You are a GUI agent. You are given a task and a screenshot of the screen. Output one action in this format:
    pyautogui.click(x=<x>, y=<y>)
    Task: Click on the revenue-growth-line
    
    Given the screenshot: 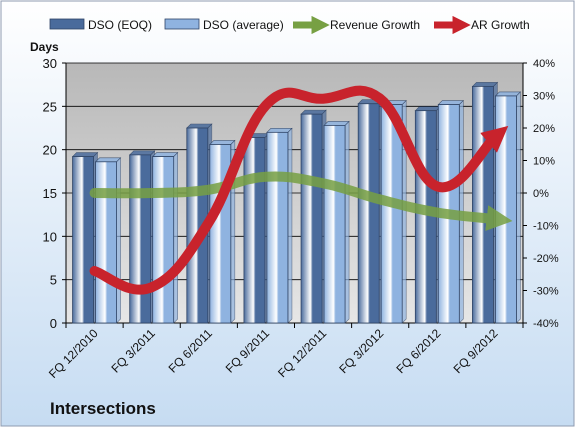 What is the action you would take?
    pyautogui.click(x=301, y=201)
    